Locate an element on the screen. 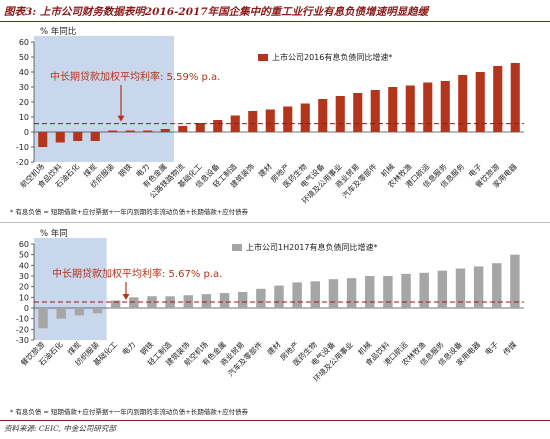  category-label: 传媒 is located at coordinates (510, 348).